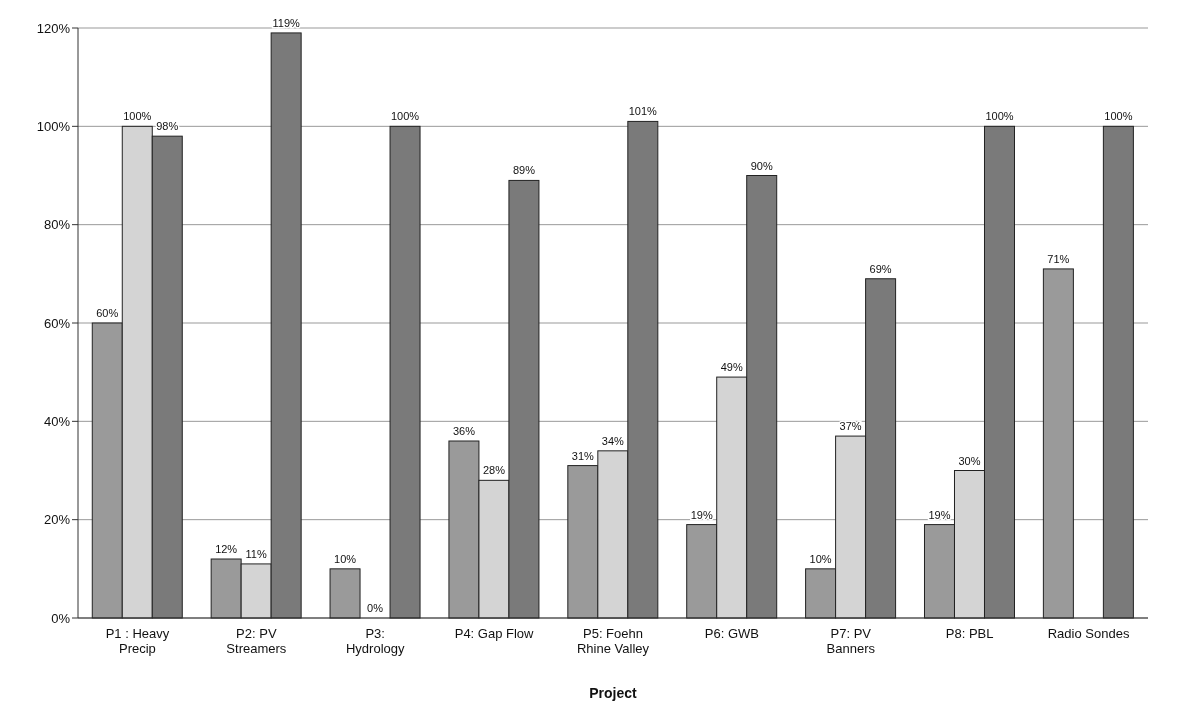  What do you see at coordinates (731, 633) in the screenshot?
I see `x-tick-label: P6: GWB` at bounding box center [731, 633].